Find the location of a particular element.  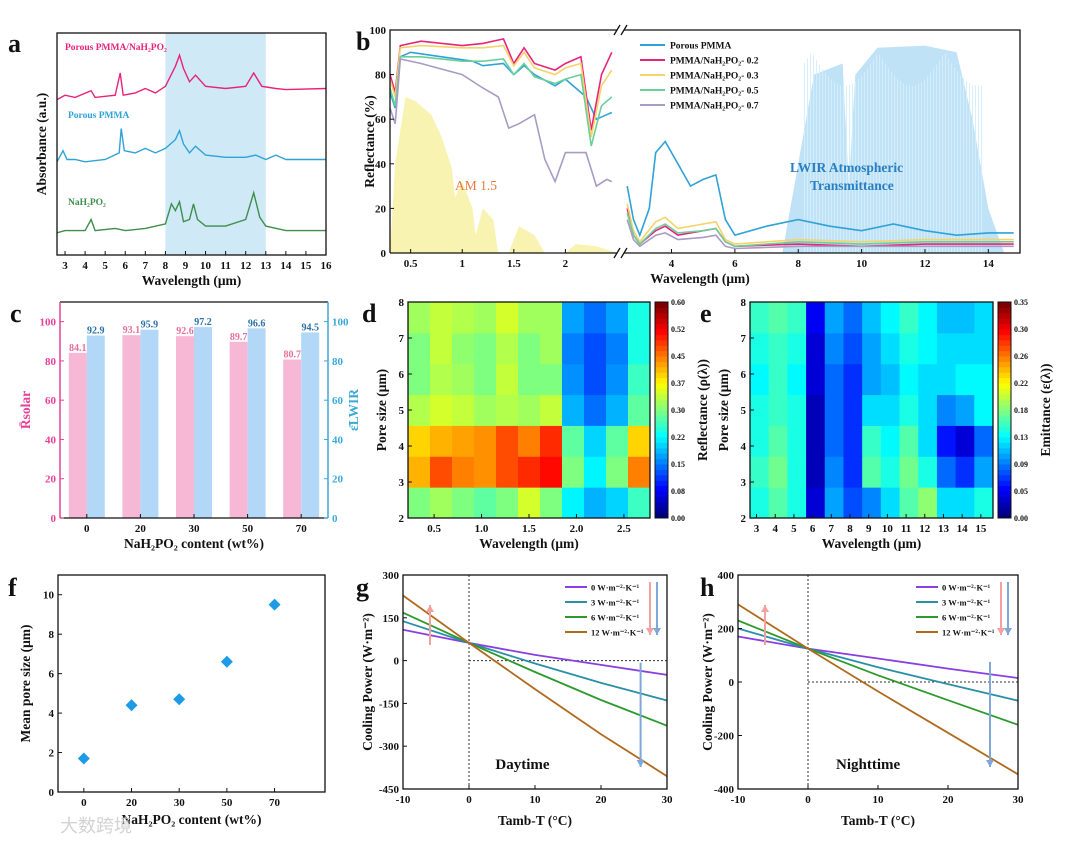

y-right-tick-label: 80 is located at coordinates (338, 362).